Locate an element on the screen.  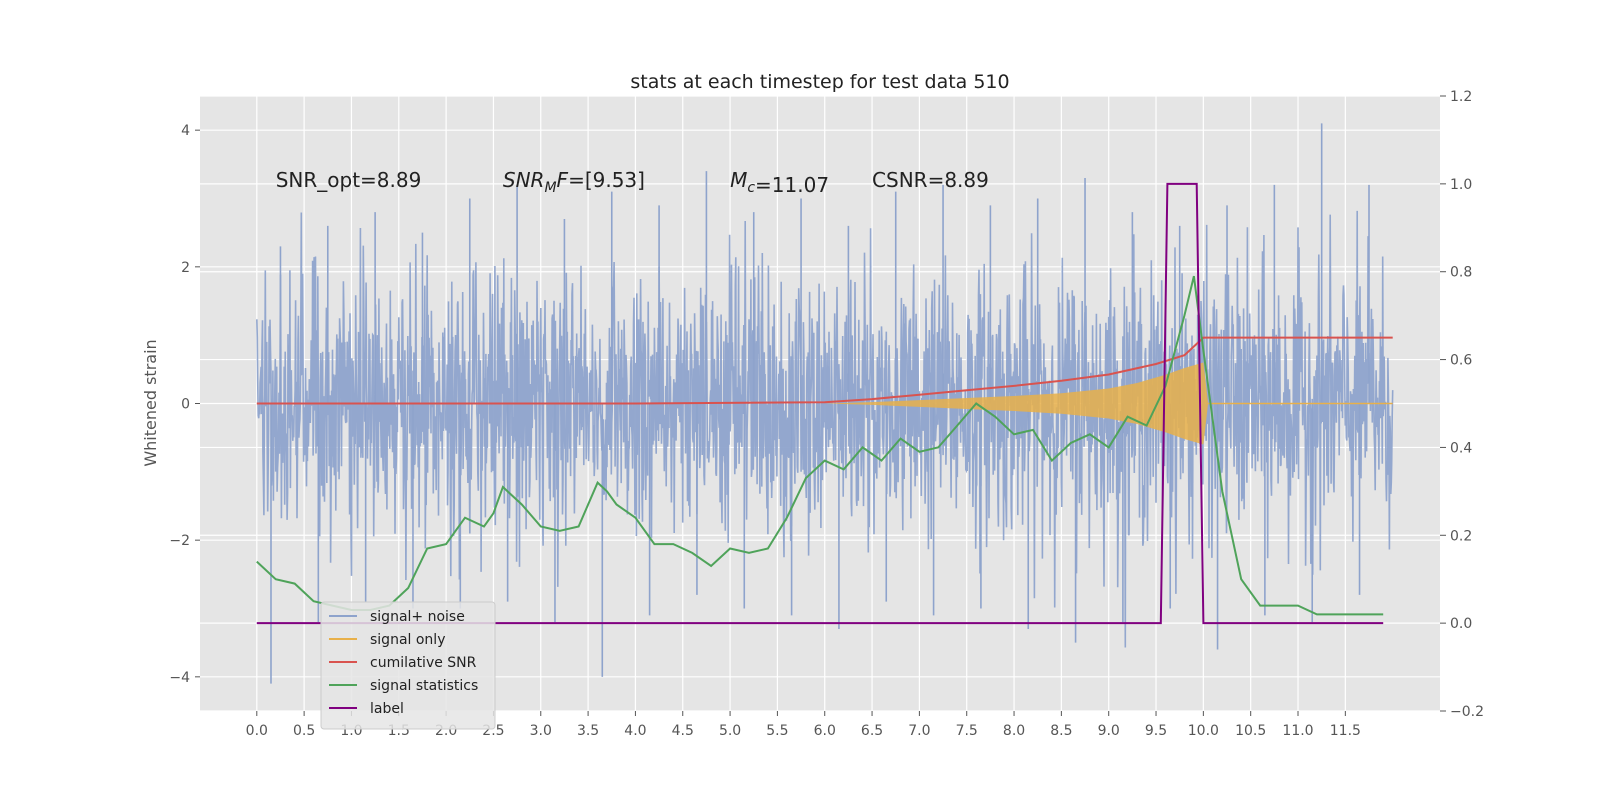
y-right-tick-label: 0.6 is located at coordinates (1461, 361).